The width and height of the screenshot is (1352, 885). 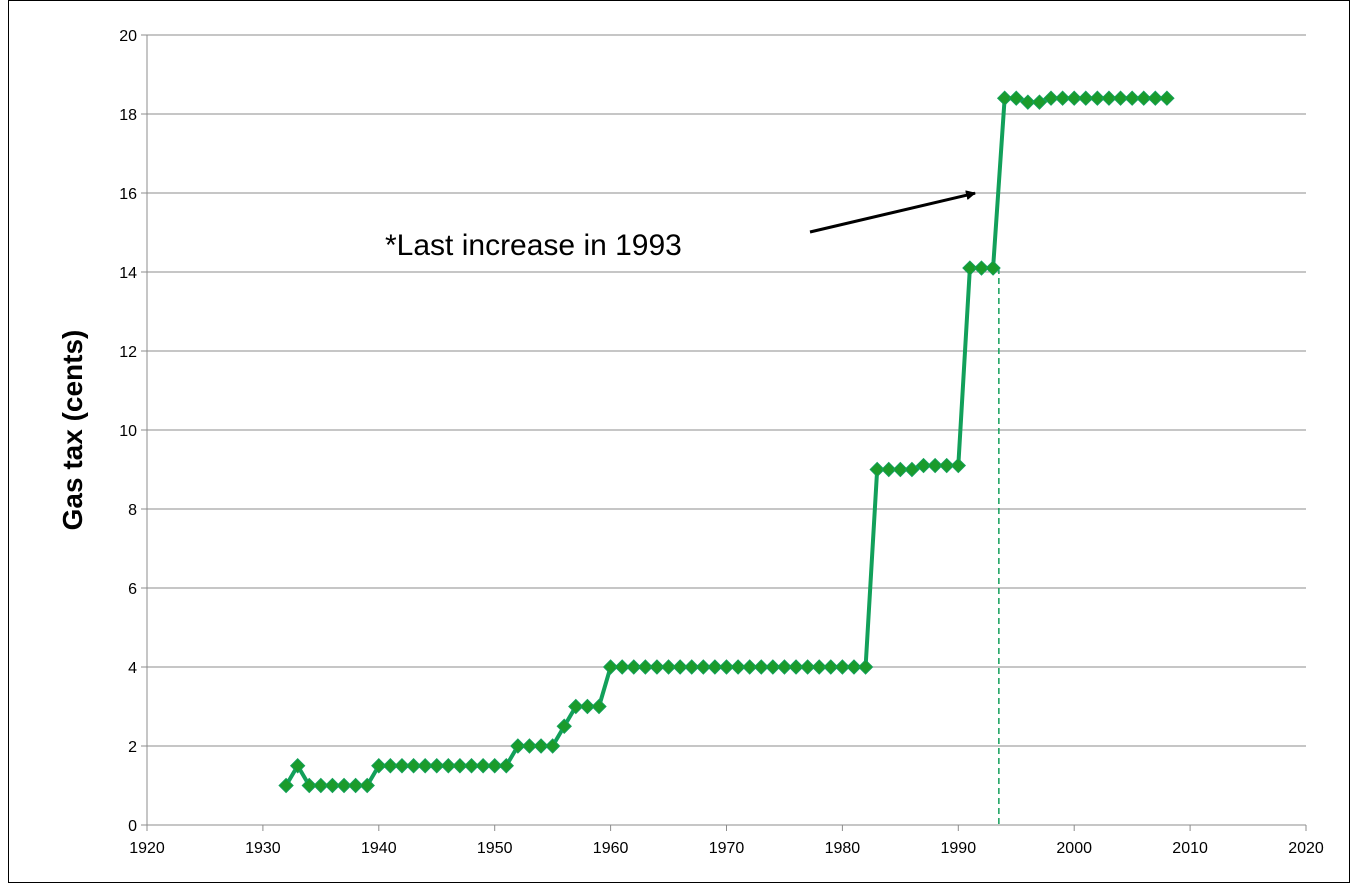 What do you see at coordinates (263, 848) in the screenshot?
I see `x-tick-label: 1930` at bounding box center [263, 848].